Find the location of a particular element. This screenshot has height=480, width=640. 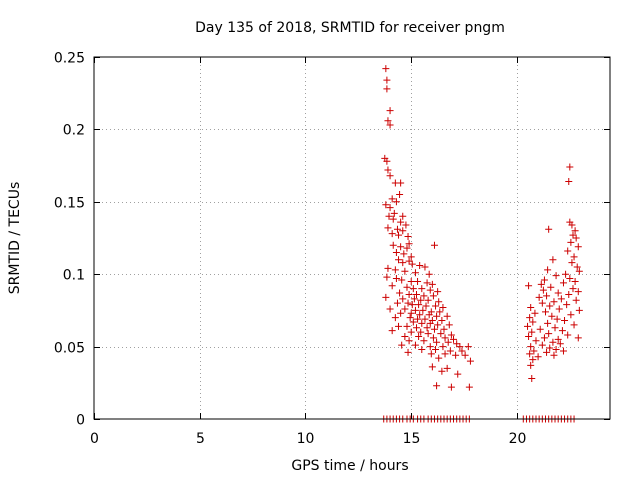

x-tick-label: 5 is located at coordinates (200, 439).